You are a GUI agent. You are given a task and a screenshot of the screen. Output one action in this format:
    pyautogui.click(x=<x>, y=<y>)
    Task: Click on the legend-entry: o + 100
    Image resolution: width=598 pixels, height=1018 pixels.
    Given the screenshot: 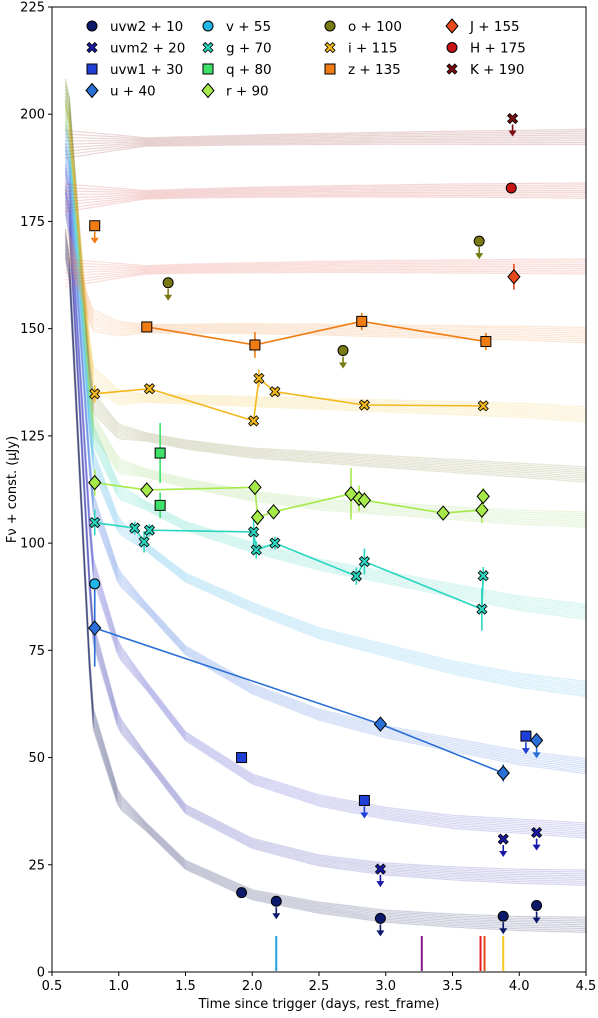 What is the action you would take?
    pyautogui.click(x=363, y=27)
    